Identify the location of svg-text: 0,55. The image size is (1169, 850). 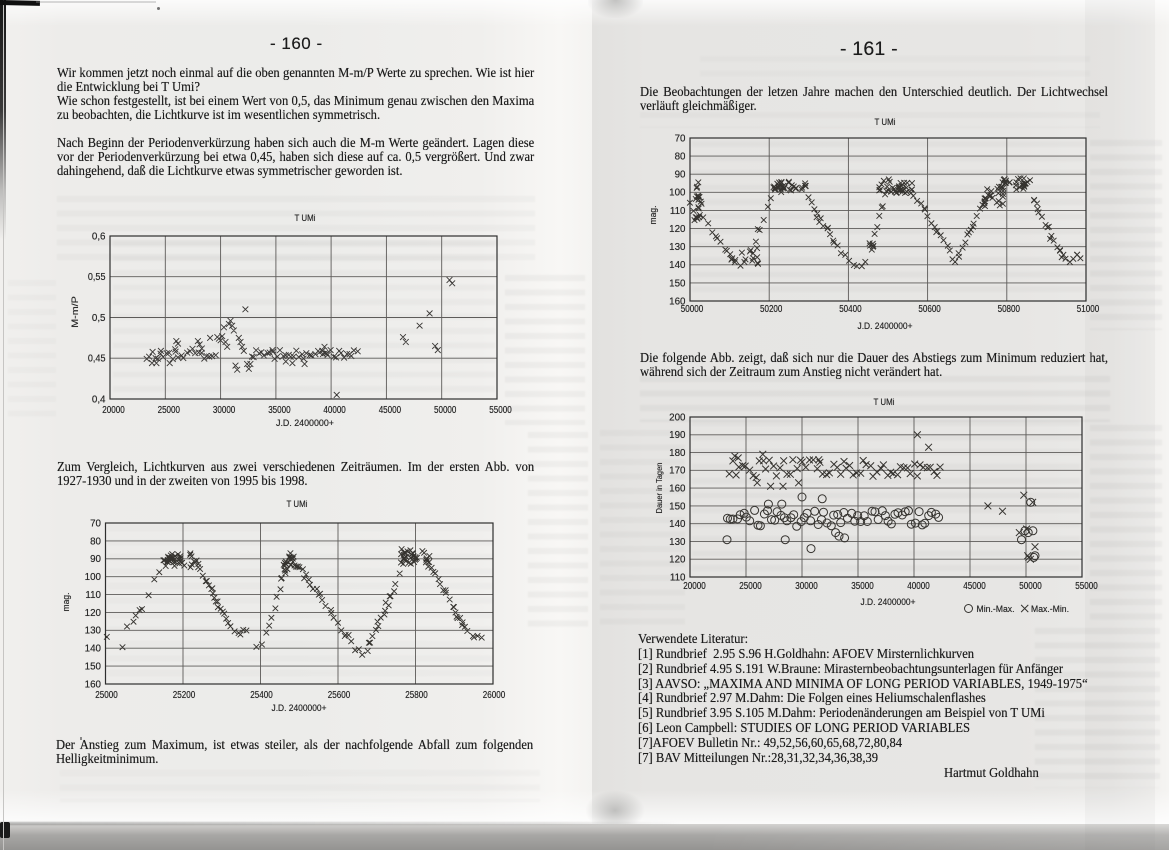
(97, 277).